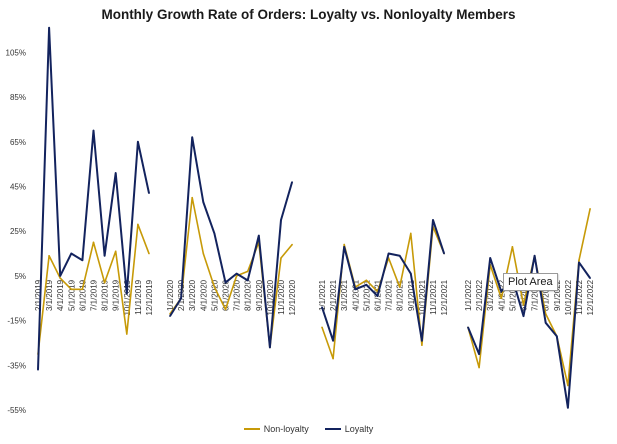 The height and width of the screenshot is (444, 617). Describe the element at coordinates (82, 295) in the screenshot. I see `x-tick-label: 6/1/2019` at that location.